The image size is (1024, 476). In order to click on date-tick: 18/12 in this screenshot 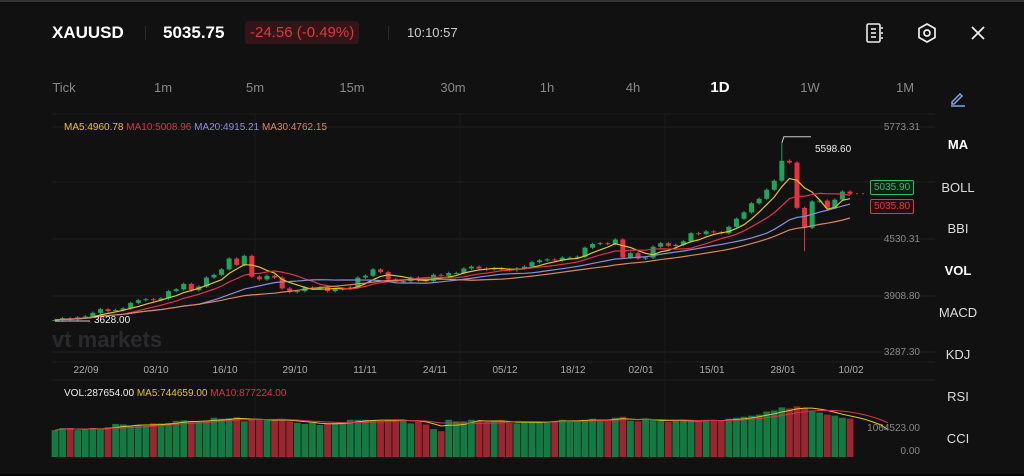, I will do `click(572, 370)`.